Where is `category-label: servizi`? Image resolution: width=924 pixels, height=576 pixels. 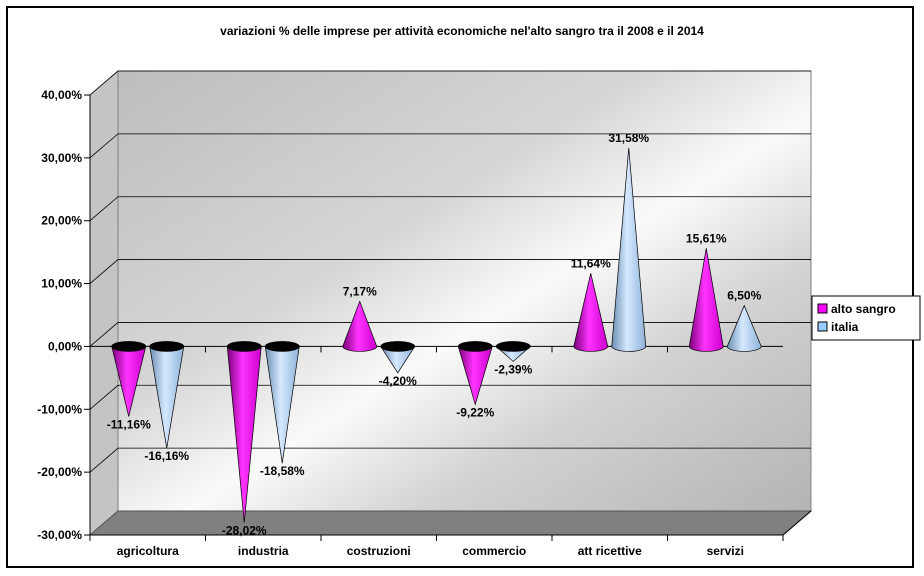
category-label: servizi is located at coordinates (725, 551).